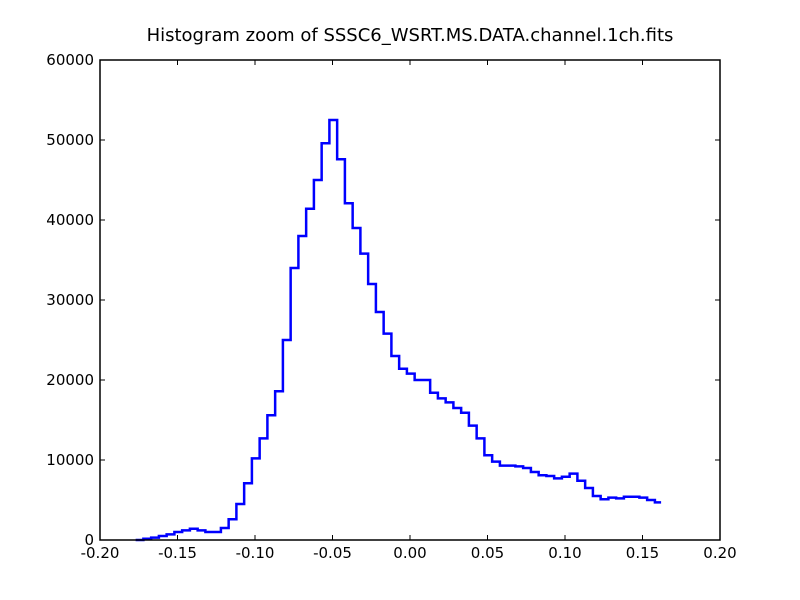  I want to click on x-tick-label: -0.20, so click(100, 553).